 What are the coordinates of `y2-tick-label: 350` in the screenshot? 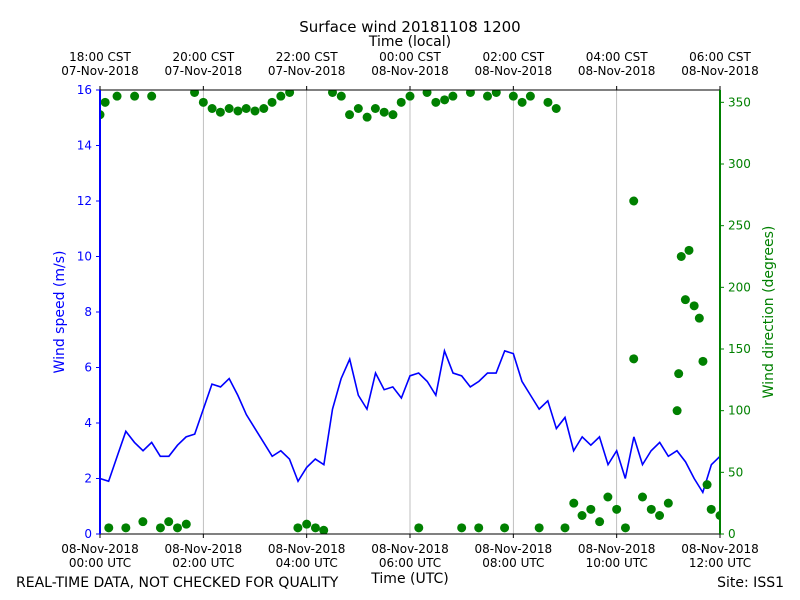 It's located at (739, 102).